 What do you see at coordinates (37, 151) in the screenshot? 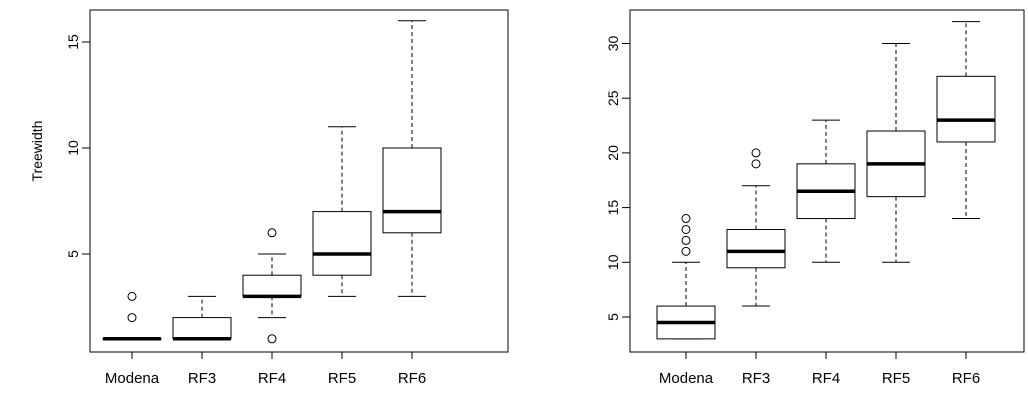
I see `y-axis-label: Treewidth` at bounding box center [37, 151].